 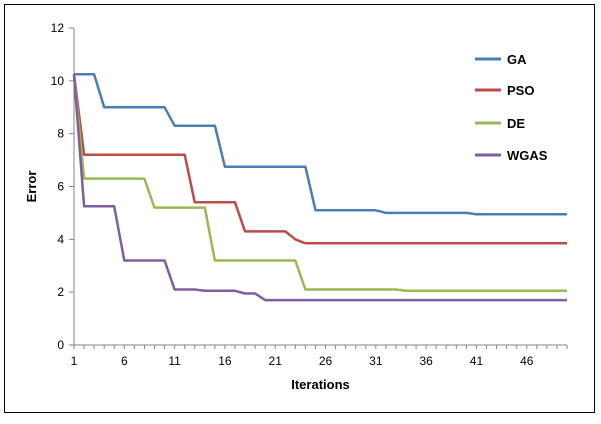 I want to click on y-axis-title: Error, so click(x=31, y=187).